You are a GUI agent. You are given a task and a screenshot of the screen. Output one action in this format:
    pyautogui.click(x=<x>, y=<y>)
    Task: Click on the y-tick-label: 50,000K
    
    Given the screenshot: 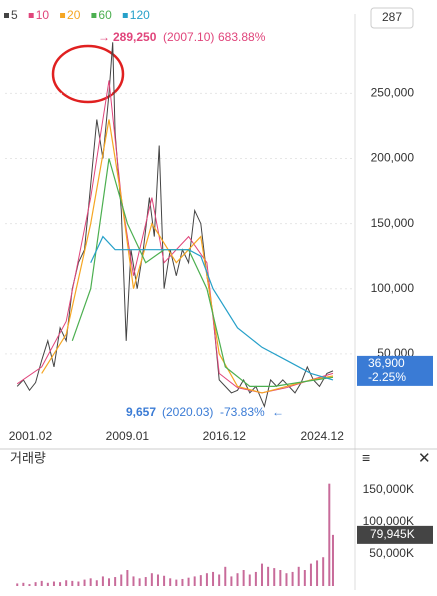 What is the action you would take?
    pyautogui.click(x=391, y=553)
    